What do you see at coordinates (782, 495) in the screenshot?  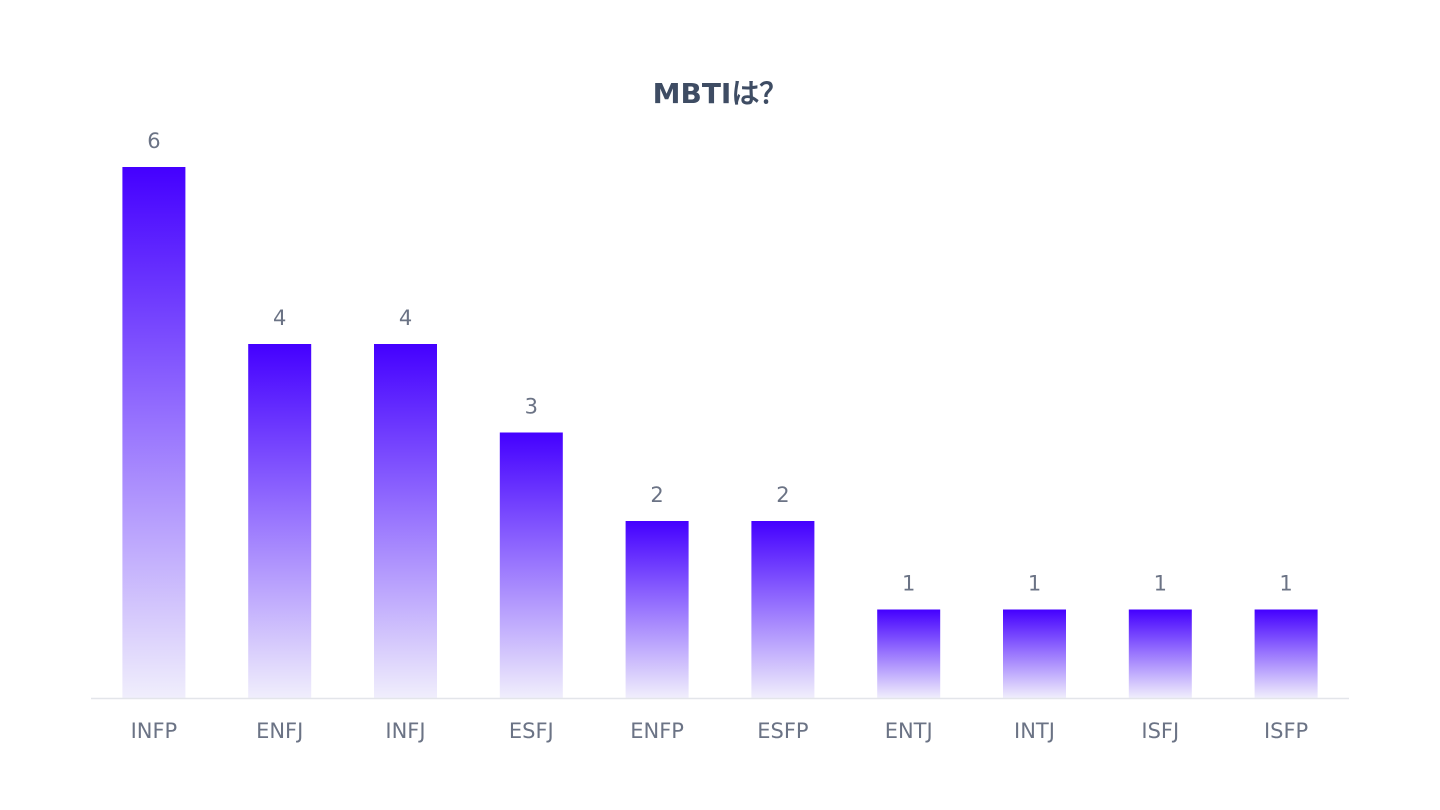 I see `data-label-ESFP: 2` at bounding box center [782, 495].